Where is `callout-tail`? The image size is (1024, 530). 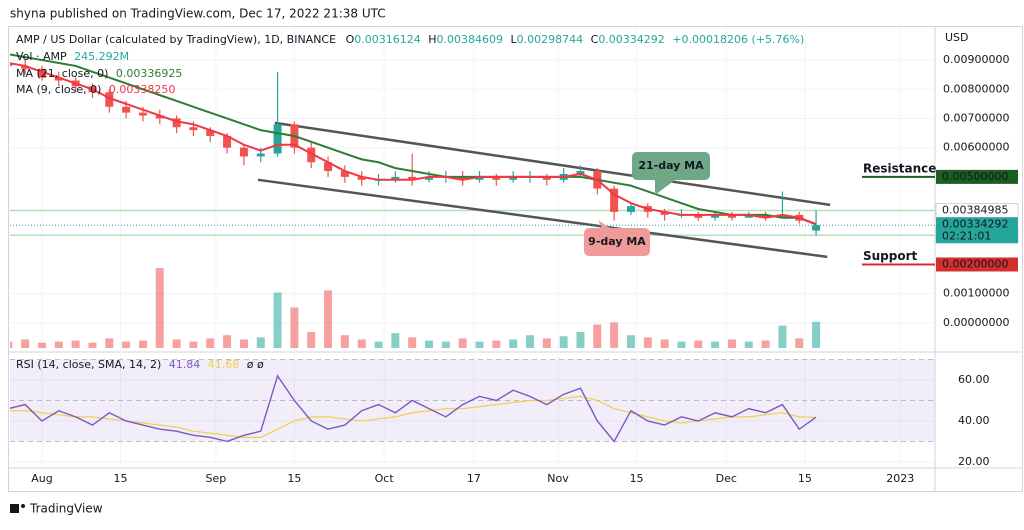
callout-tail is located at coordinates (665, 187).